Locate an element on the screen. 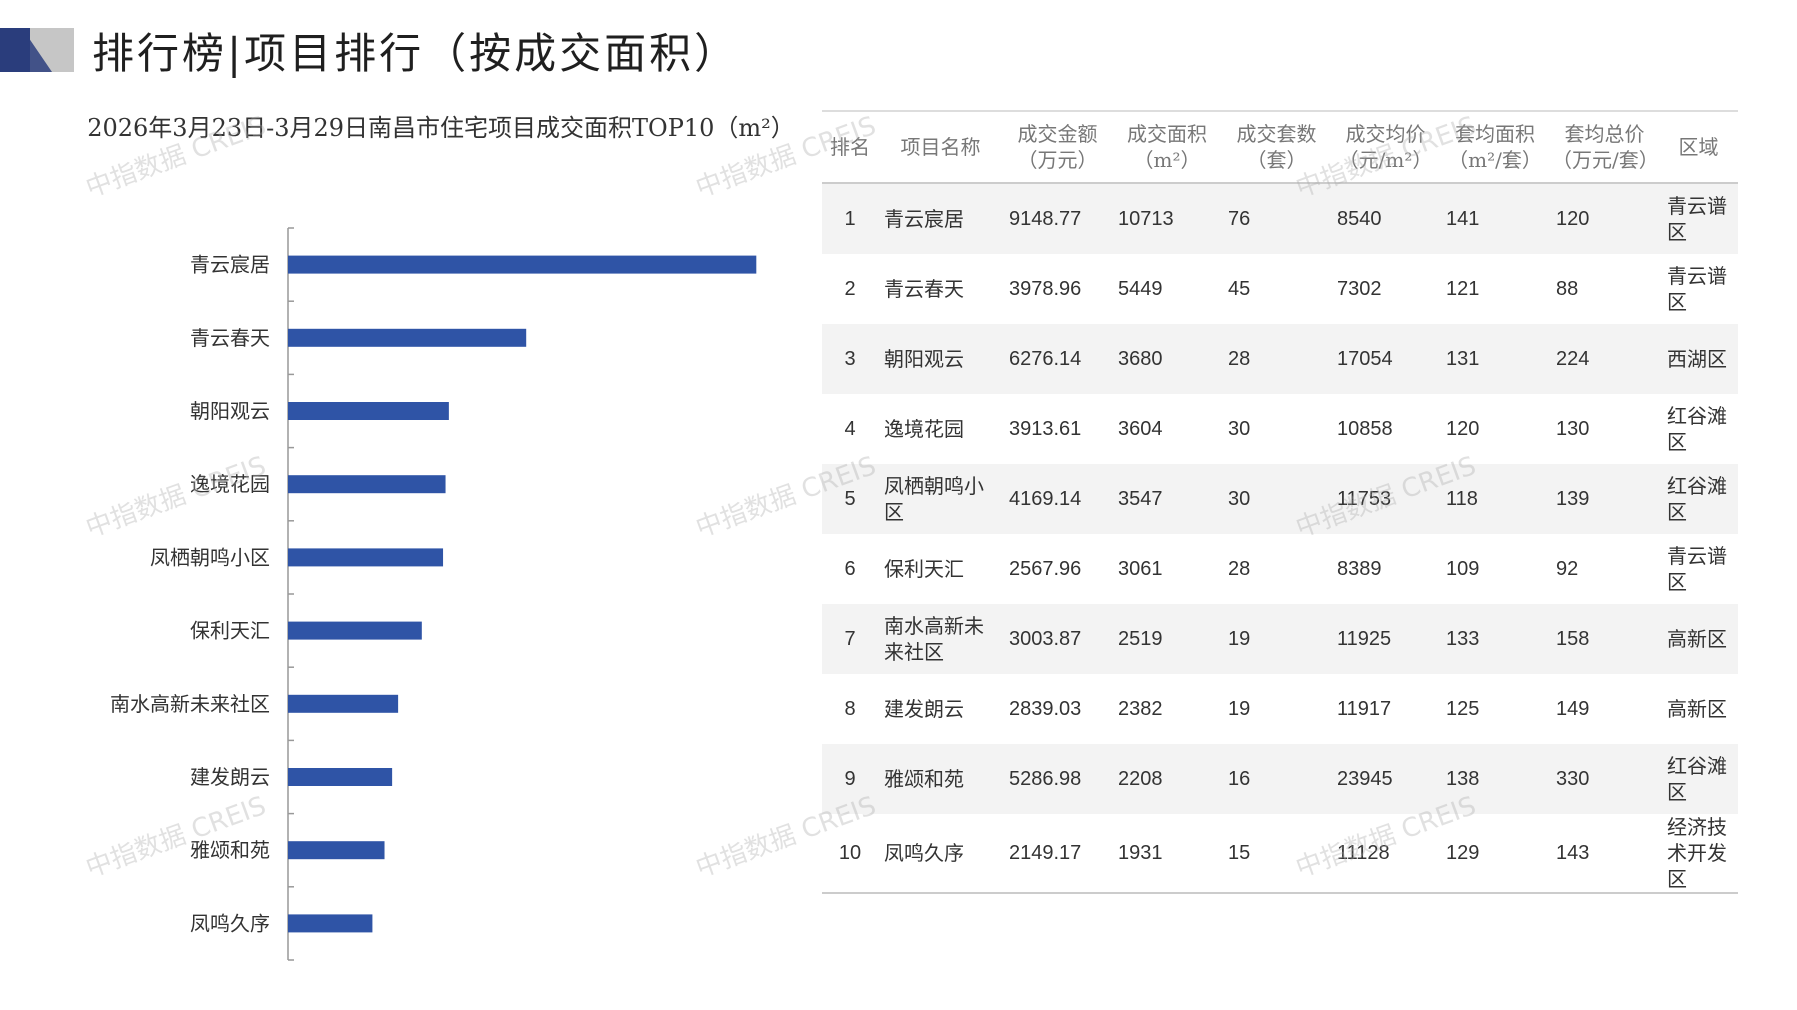 The image size is (1797, 1010). cell-area: 2208 is located at coordinates (1167, 779).